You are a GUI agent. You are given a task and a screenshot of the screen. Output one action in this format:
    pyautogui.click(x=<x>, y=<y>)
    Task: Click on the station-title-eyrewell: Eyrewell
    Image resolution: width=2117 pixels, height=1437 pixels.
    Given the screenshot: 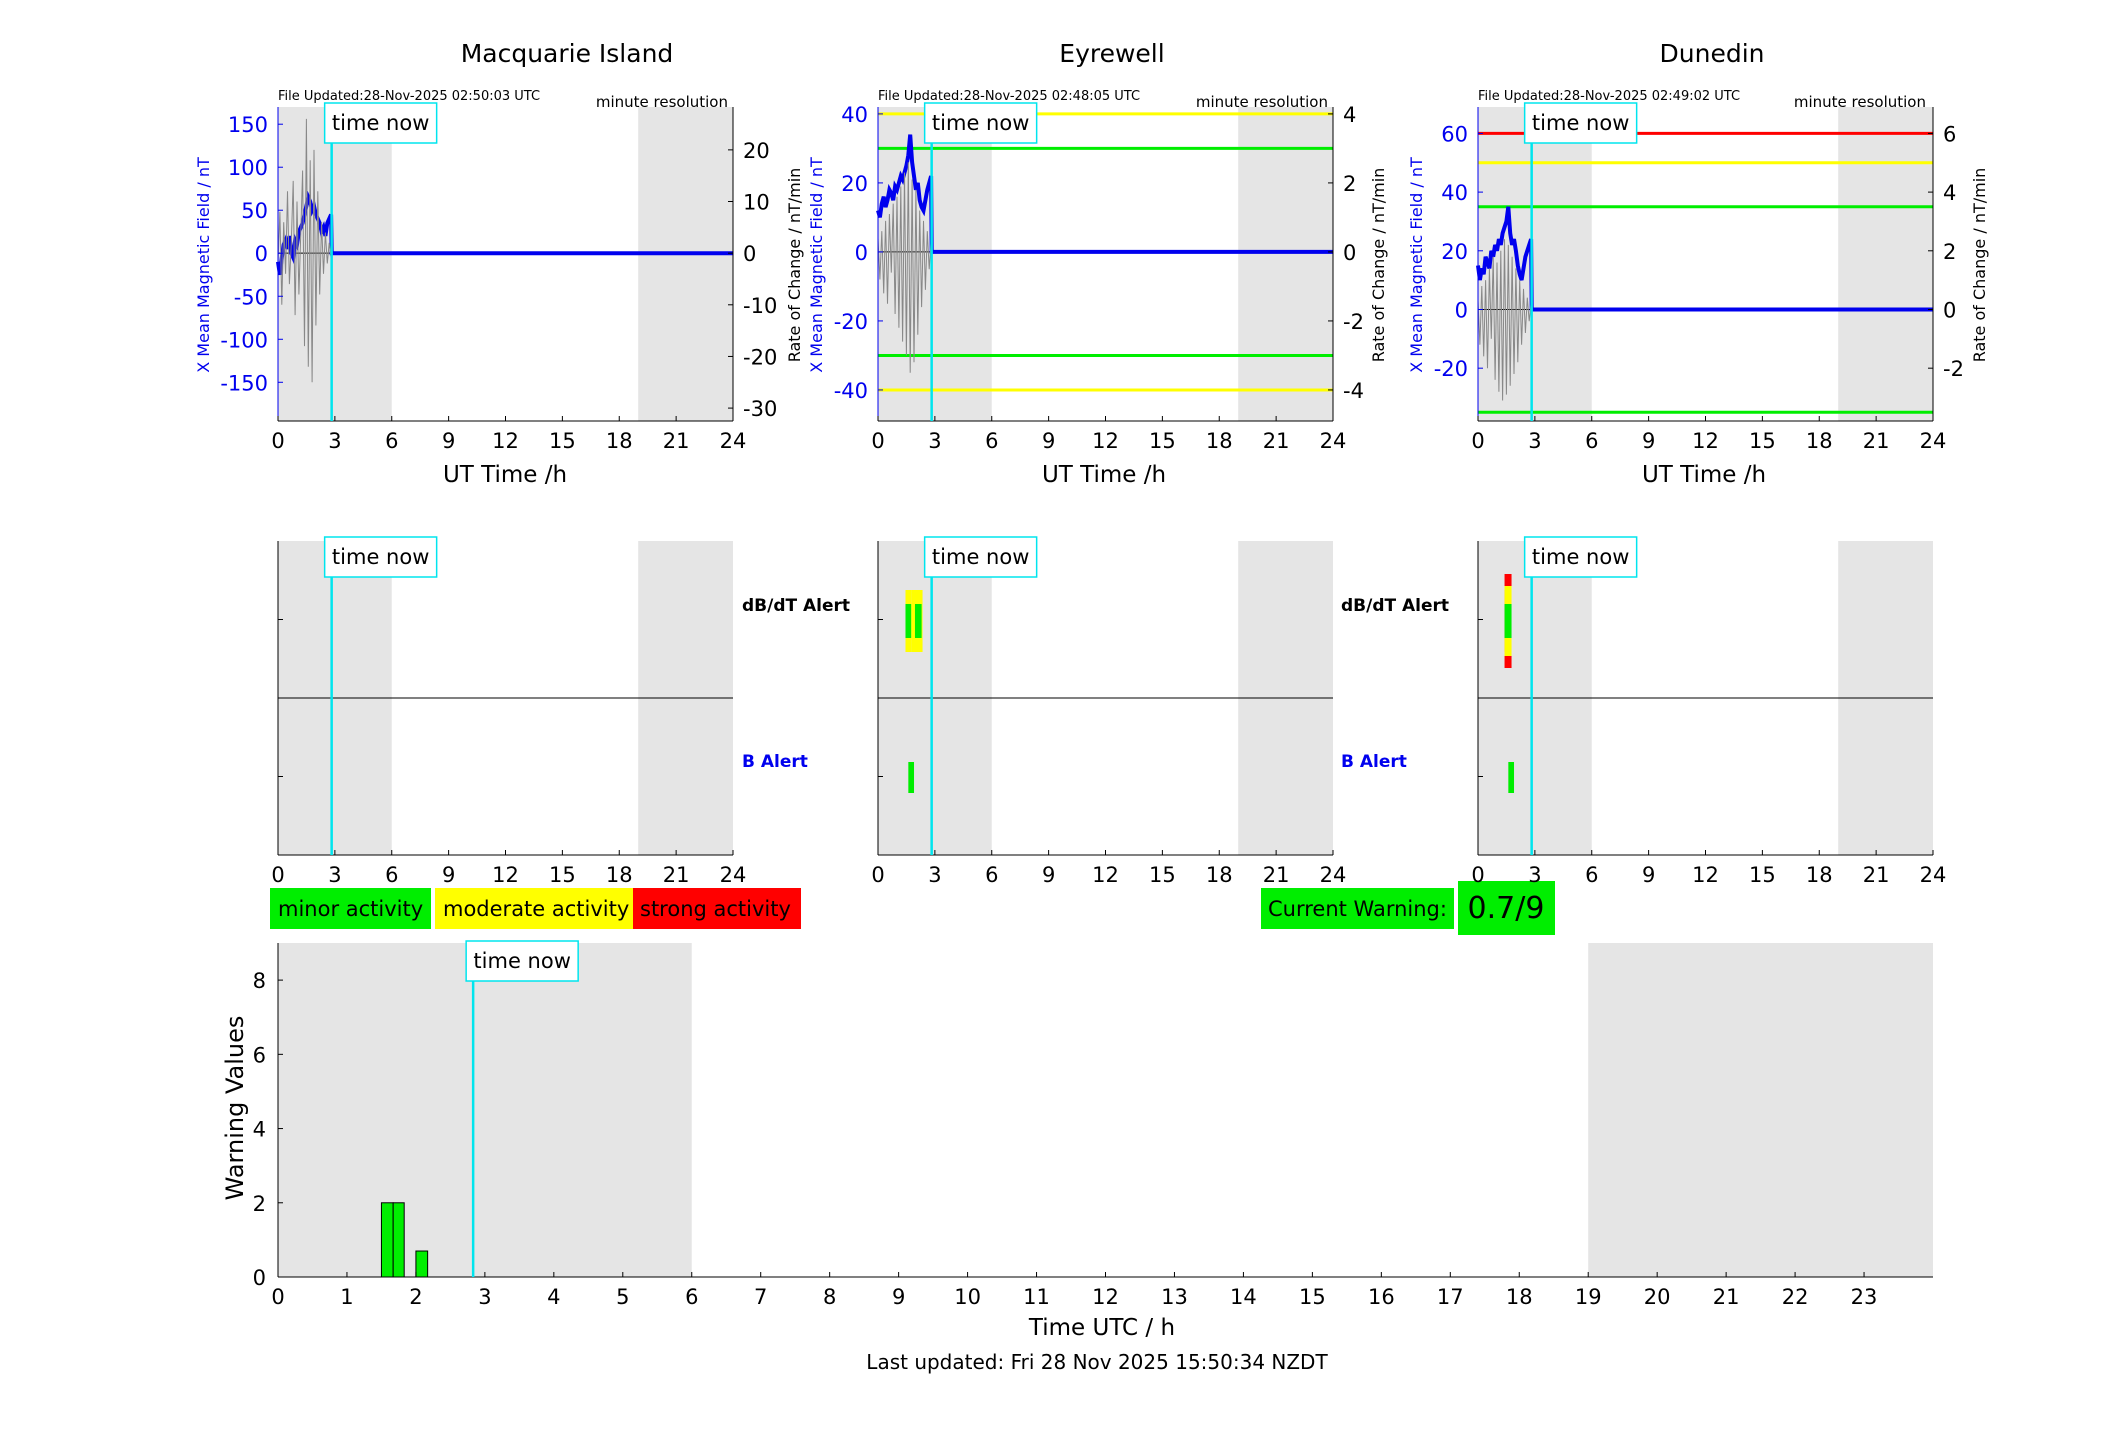 What is the action you would take?
    pyautogui.click(x=1111, y=53)
    